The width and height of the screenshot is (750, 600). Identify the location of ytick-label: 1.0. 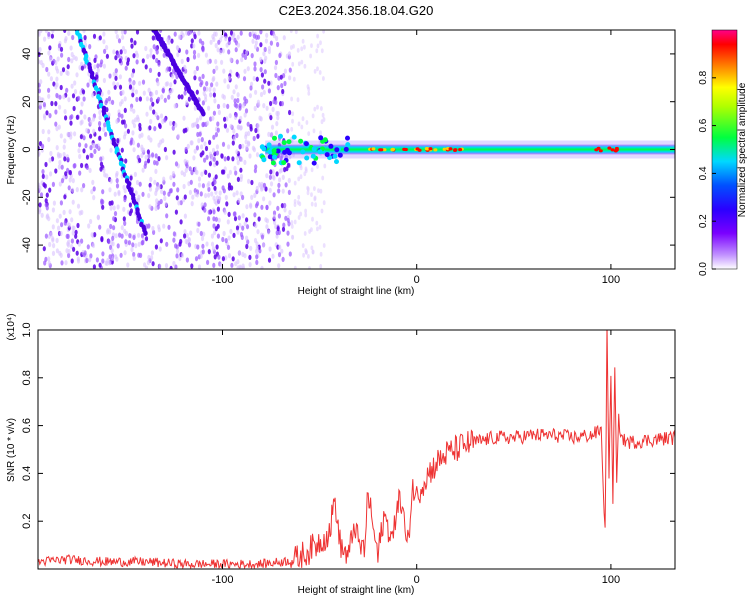
(27, 329).